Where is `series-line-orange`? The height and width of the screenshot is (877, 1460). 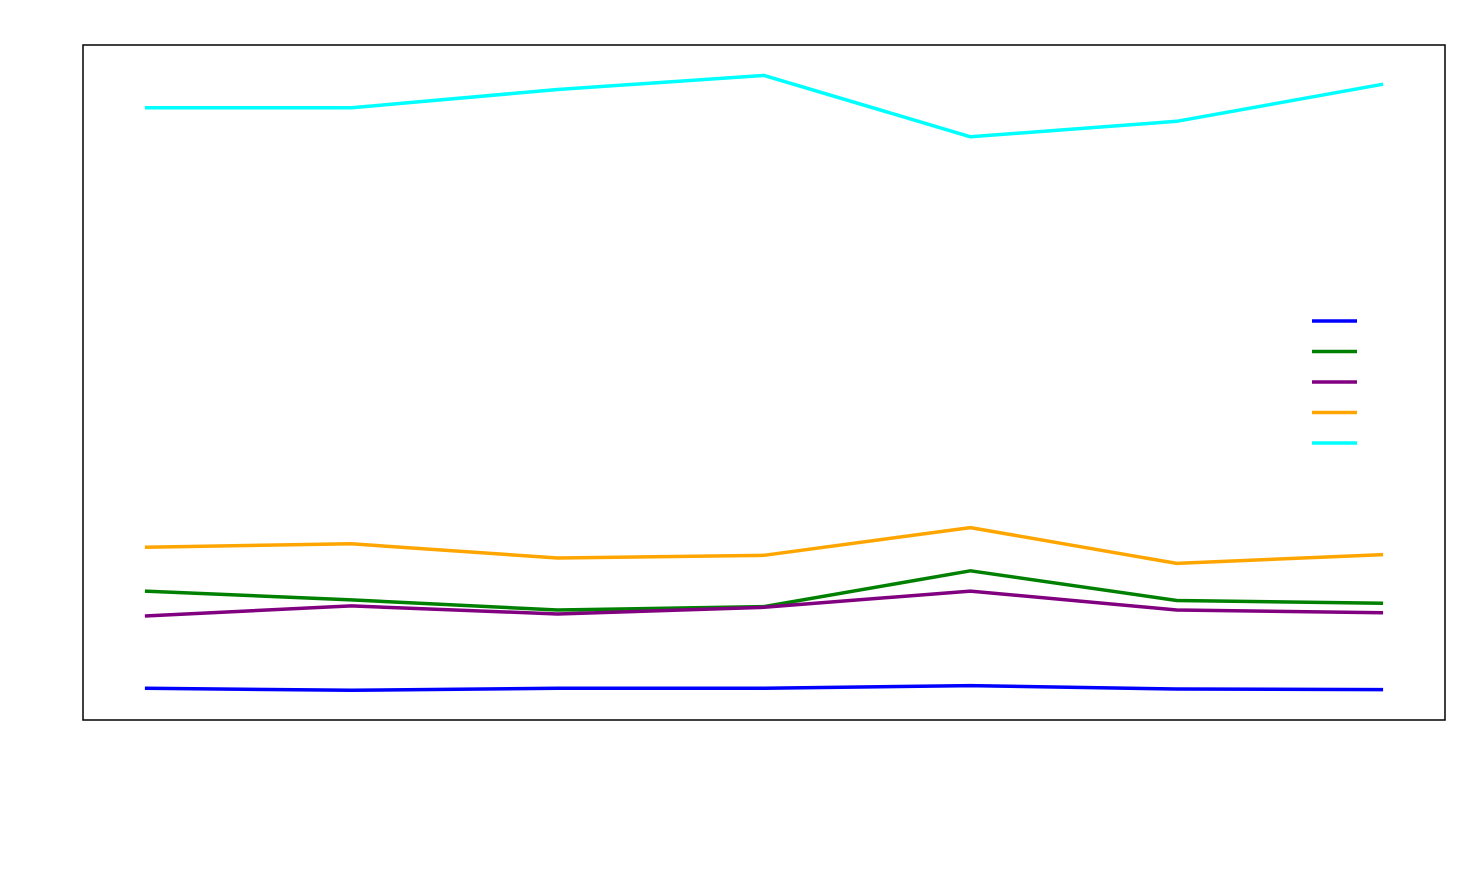
series-line-orange is located at coordinates (764, 545).